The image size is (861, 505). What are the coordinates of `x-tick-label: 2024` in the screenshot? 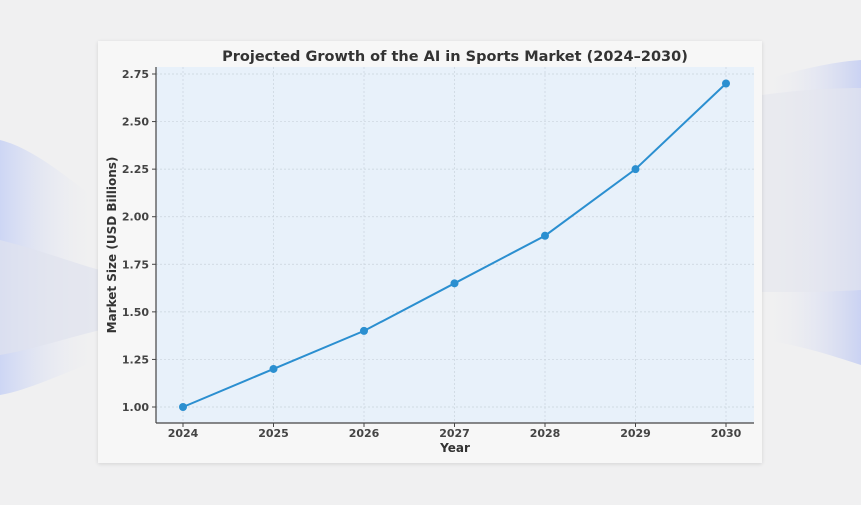 It's located at (183, 433).